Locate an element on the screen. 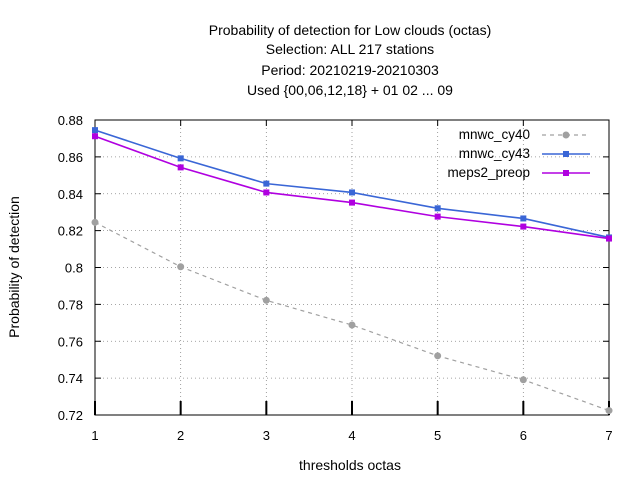 Image resolution: width=640 pixels, height=480 pixels. x-tick-label: 5 is located at coordinates (437, 435).